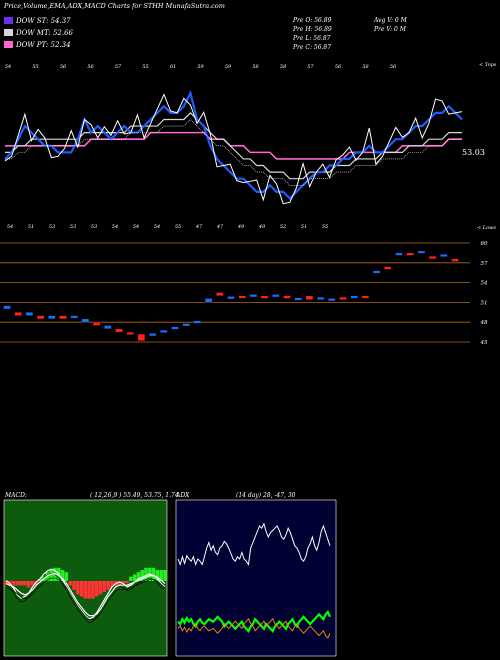 This screenshot has height=660, width=500. I want to click on adx-plusdi-line, so click(254, 622).